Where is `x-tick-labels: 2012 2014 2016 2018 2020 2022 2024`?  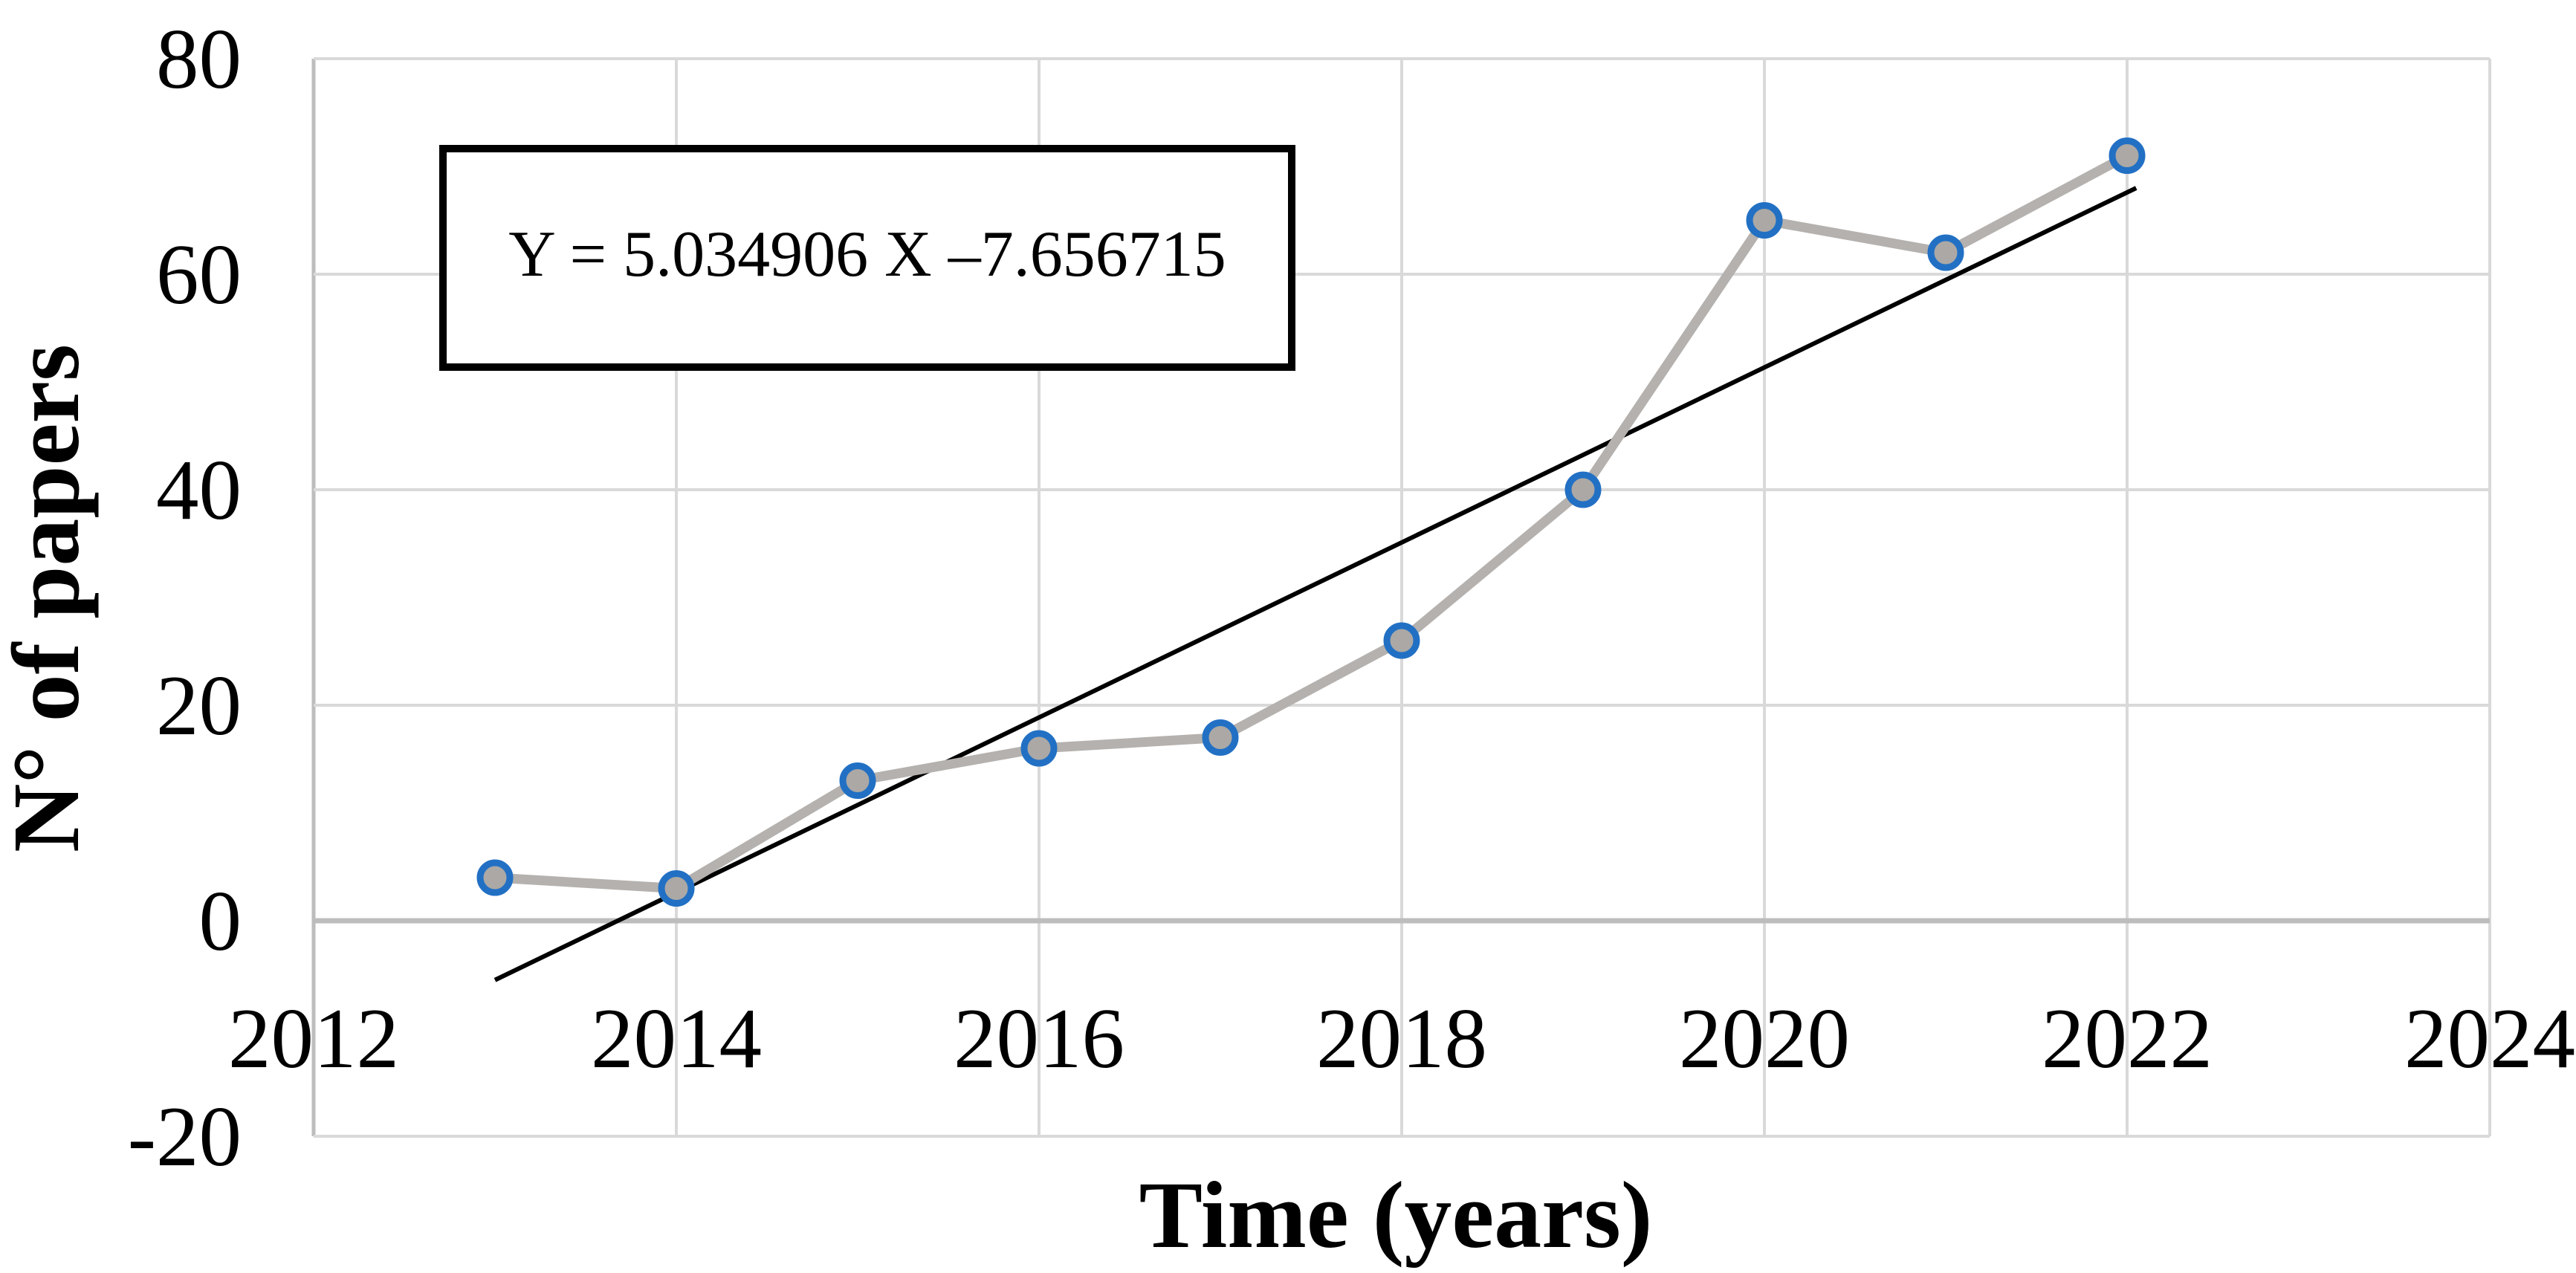 x-tick-labels: 2012 2014 2016 2018 2020 2022 2024 is located at coordinates (1402, 1038).